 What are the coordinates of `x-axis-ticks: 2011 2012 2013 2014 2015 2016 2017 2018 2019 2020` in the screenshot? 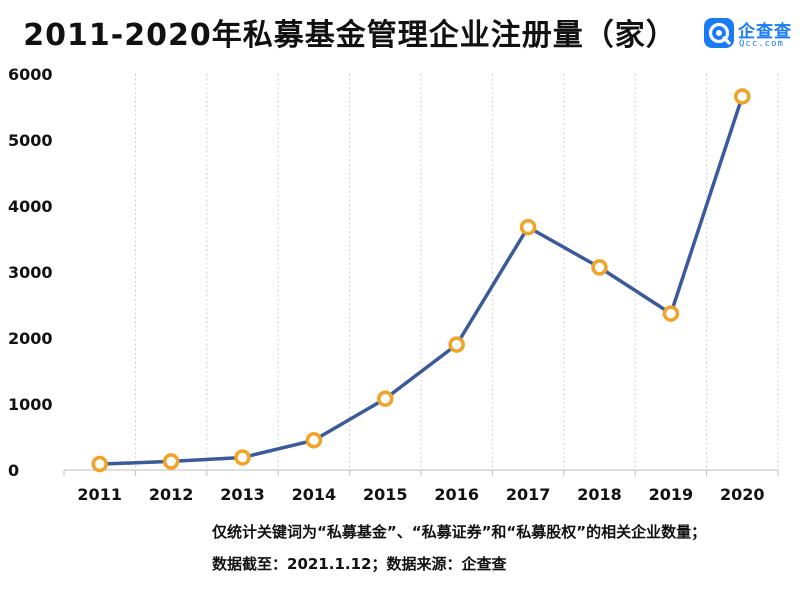 It's located at (420, 494).